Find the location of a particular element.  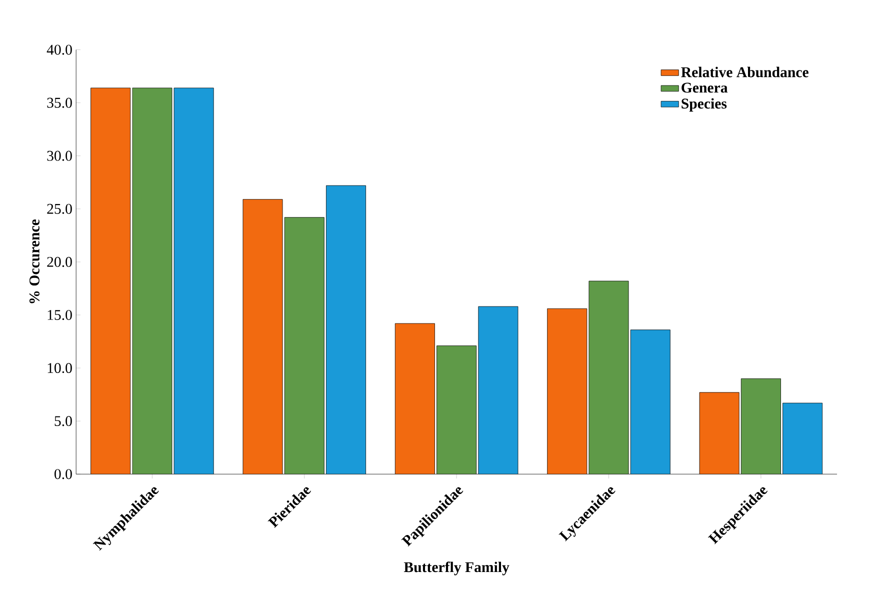

y-axis-title: % Occurence is located at coordinates (34, 261).